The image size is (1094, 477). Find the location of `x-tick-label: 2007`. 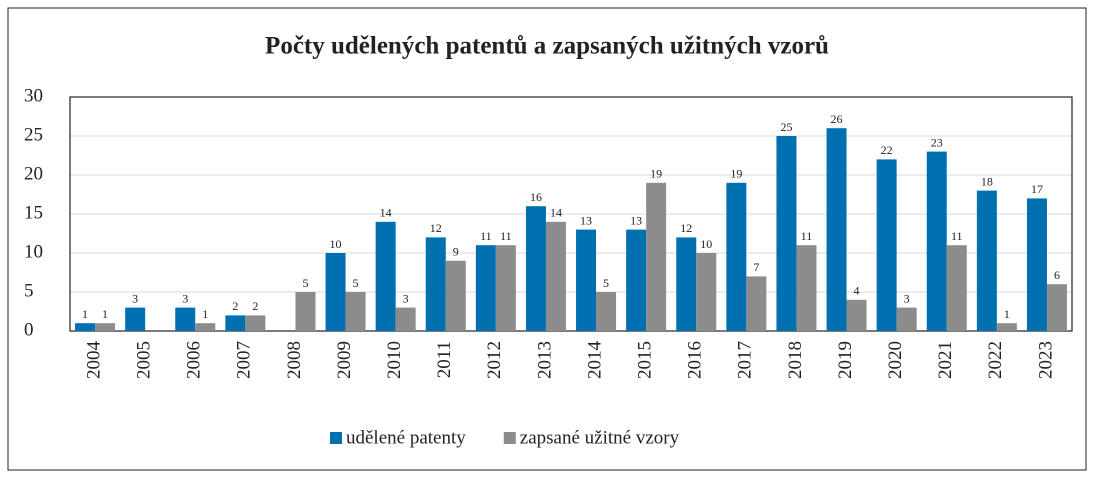

x-tick-label: 2007 is located at coordinates (244, 360).